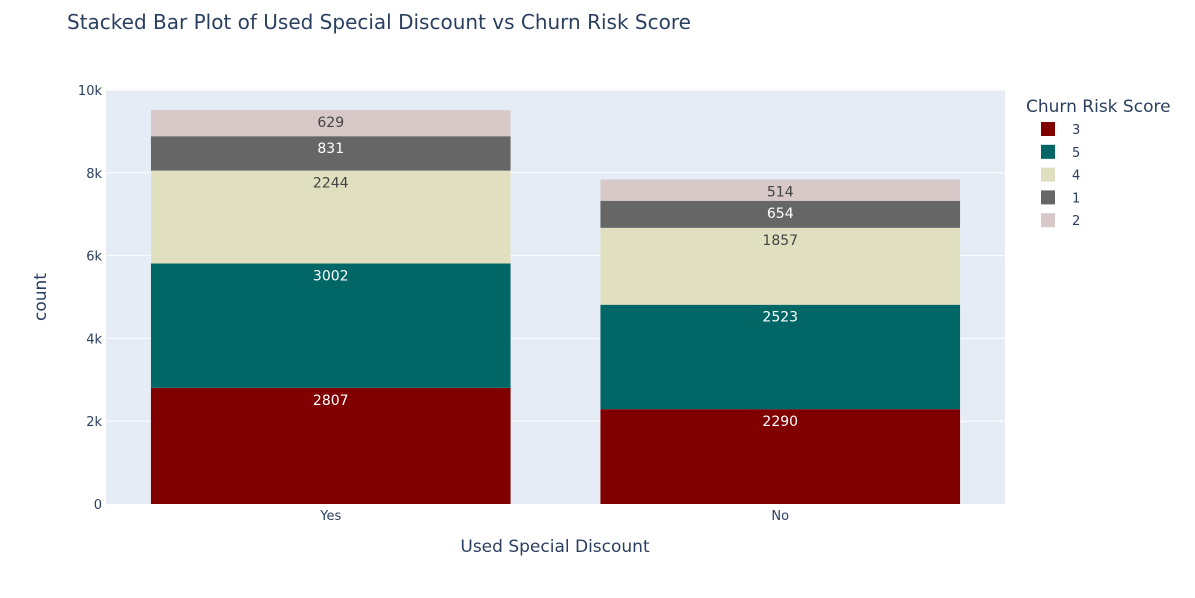  I want to click on y-tick-label: 2k, so click(94, 422).